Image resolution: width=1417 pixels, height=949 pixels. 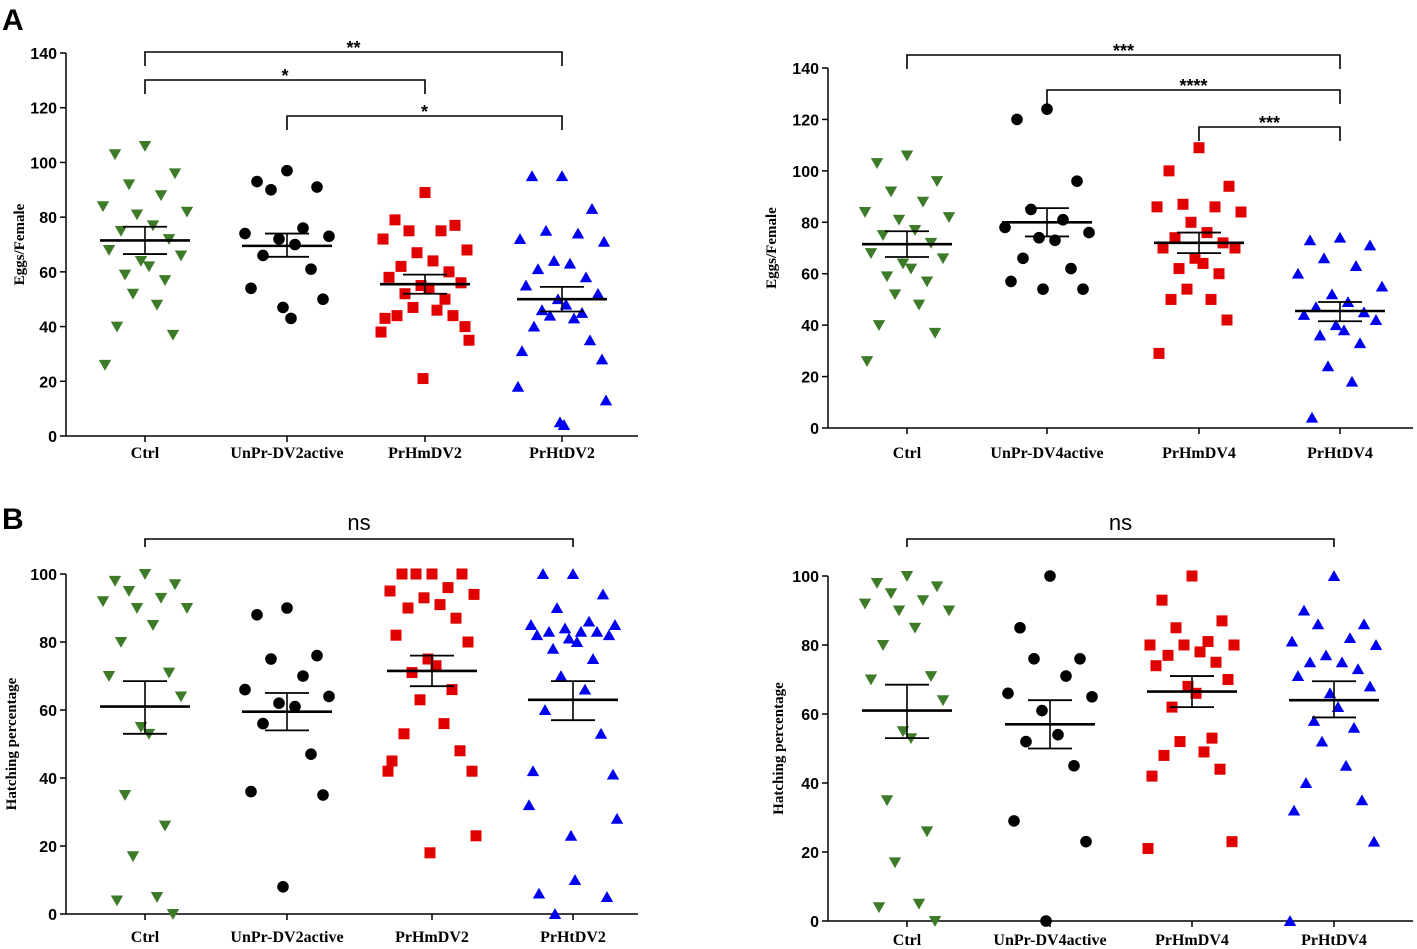 What do you see at coordinates (562, 453) in the screenshot?
I see `x-tick-label: PrHtDV2` at bounding box center [562, 453].